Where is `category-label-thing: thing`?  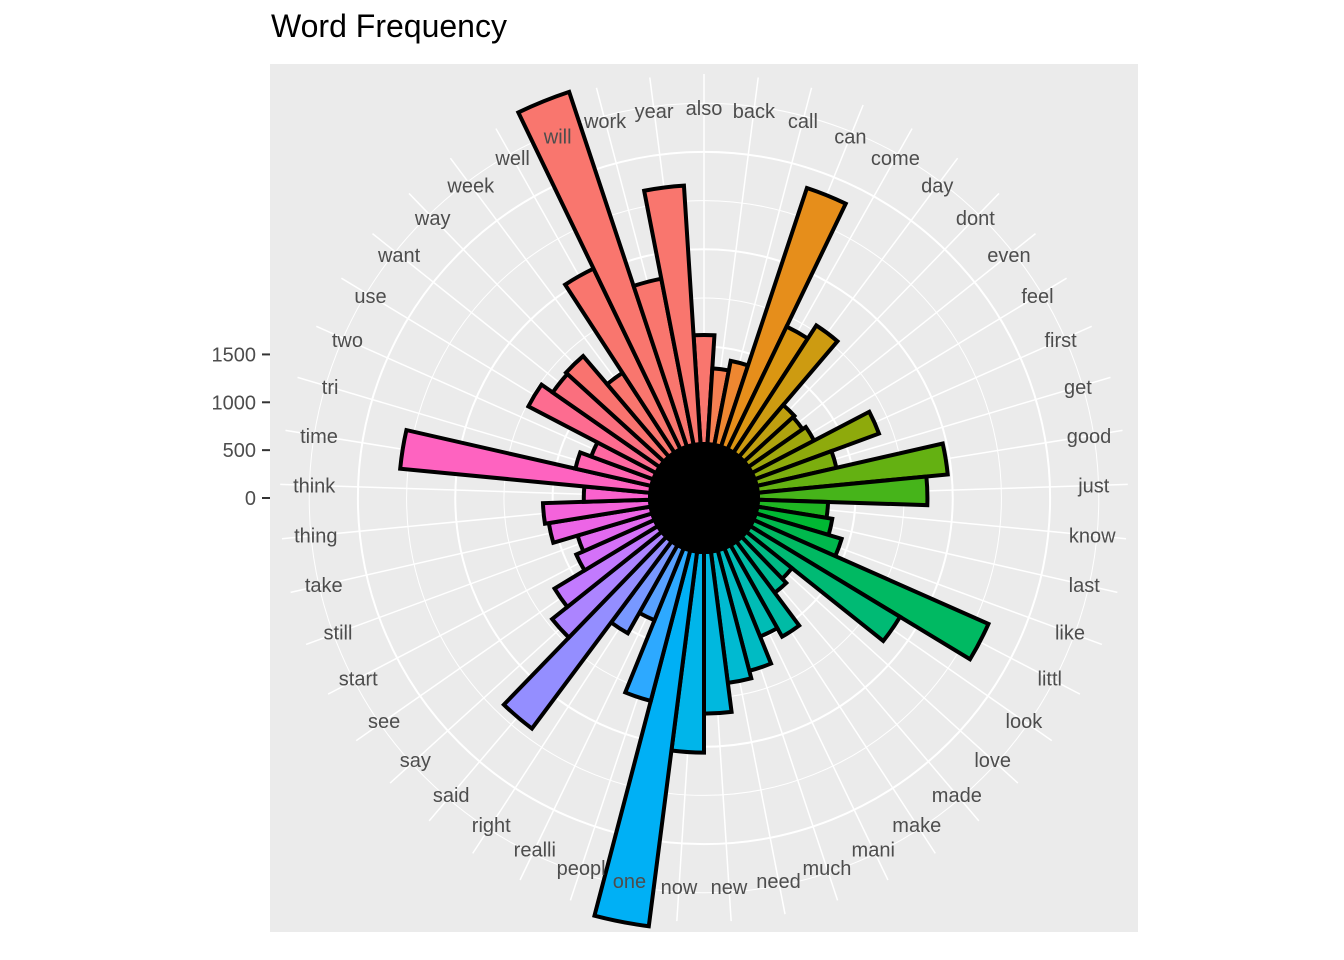 category-label-thing: thing is located at coordinates (315, 536).